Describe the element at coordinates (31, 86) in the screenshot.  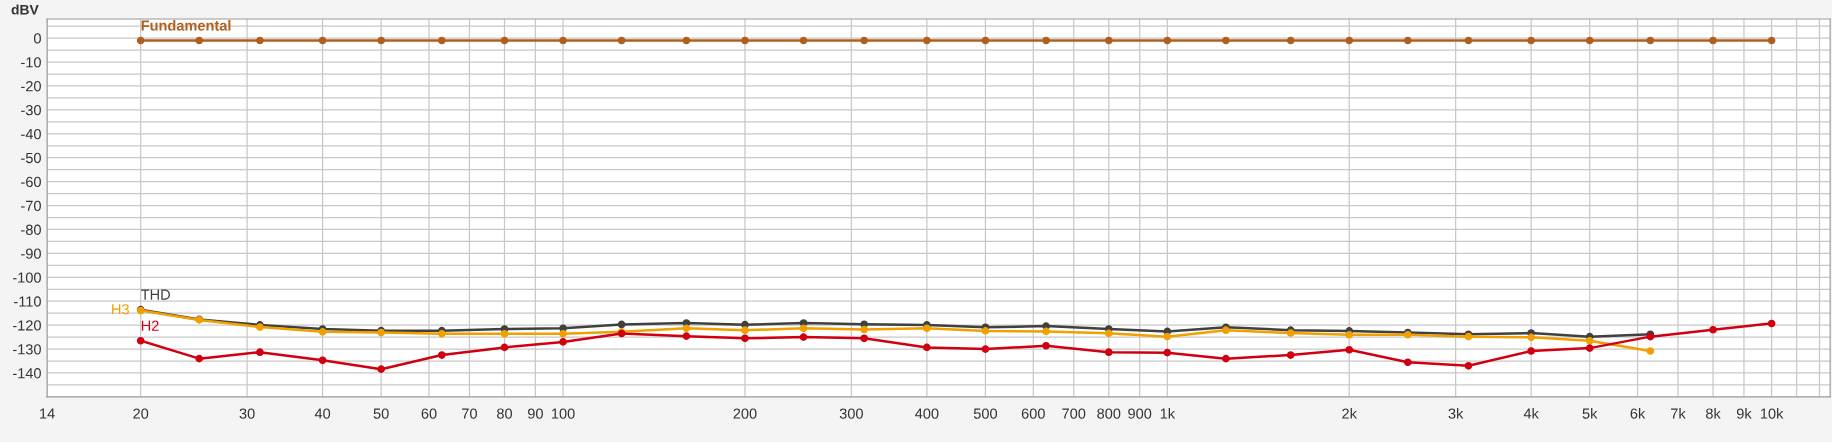
I see `y-tick-label: -20` at that location.